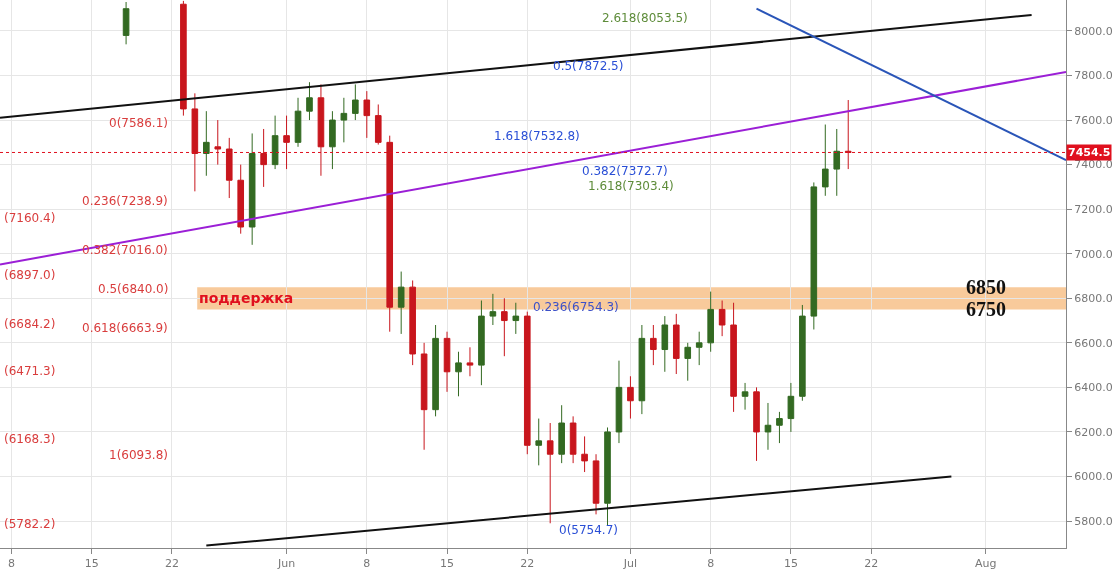 This screenshot has width=1113, height=572. What do you see at coordinates (630, 564) in the screenshot?
I see `x-tick-label: Jul` at bounding box center [630, 564].